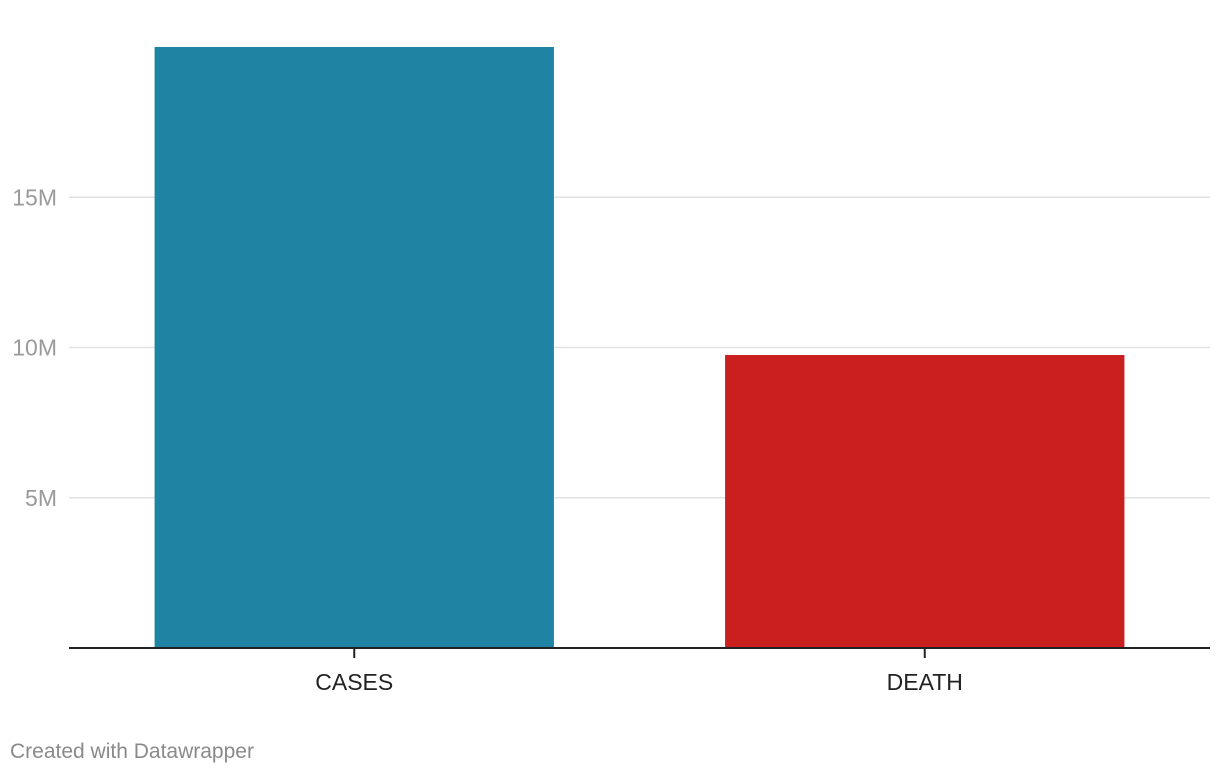 The width and height of the screenshot is (1220, 778). Describe the element at coordinates (41, 498) in the screenshot. I see `y-tick-label: 5M` at that location.